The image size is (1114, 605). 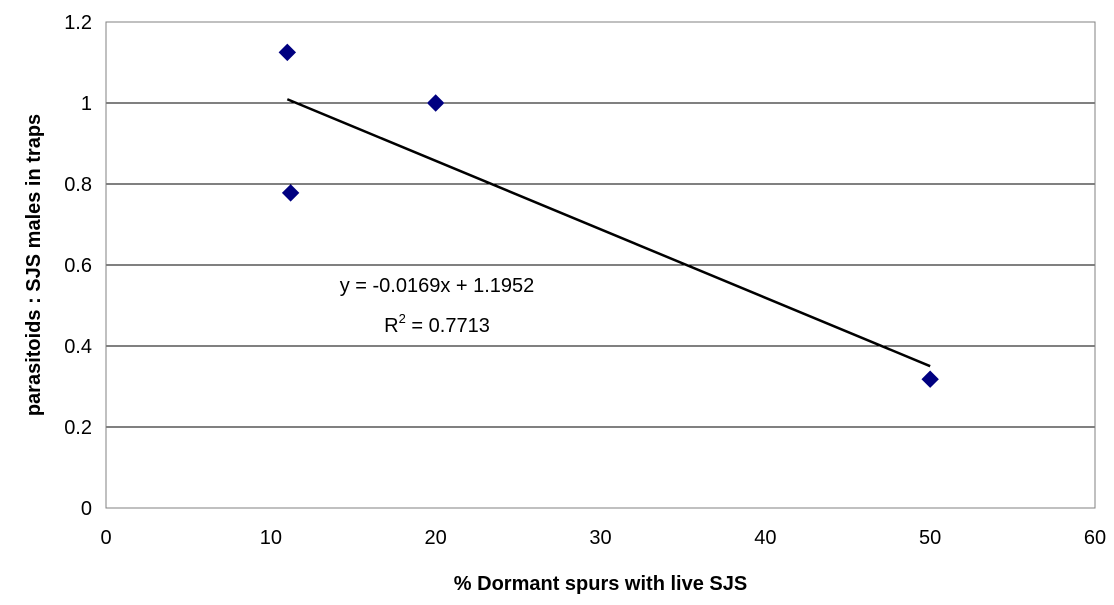 What do you see at coordinates (436, 538) in the screenshot?
I see `x-tick-label: 20` at bounding box center [436, 538].